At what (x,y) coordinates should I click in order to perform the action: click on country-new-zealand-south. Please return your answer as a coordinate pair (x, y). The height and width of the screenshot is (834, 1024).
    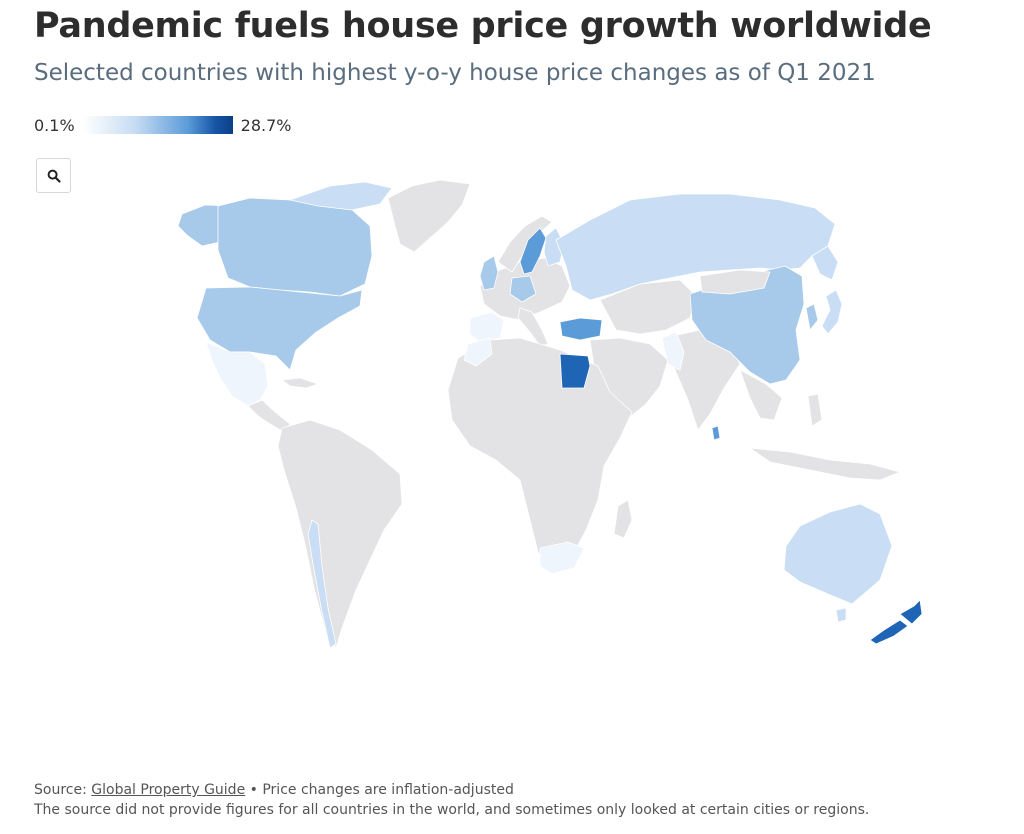
    Looking at the image, I should click on (889, 632).